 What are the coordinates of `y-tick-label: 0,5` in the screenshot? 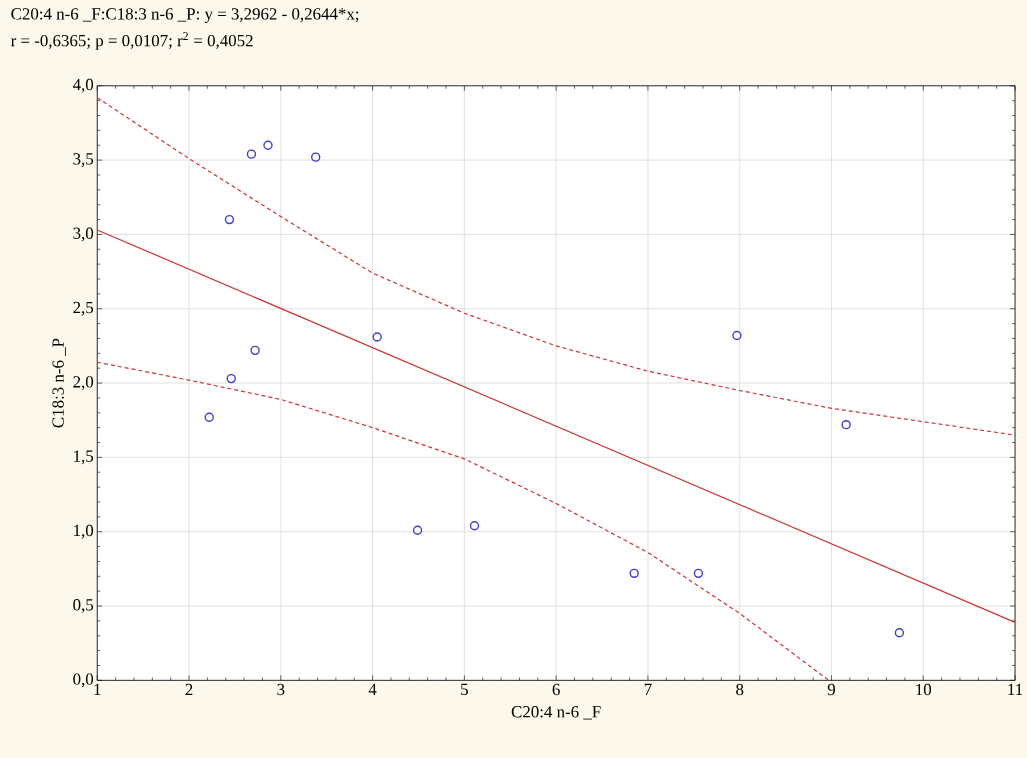 It's located at (83, 606).